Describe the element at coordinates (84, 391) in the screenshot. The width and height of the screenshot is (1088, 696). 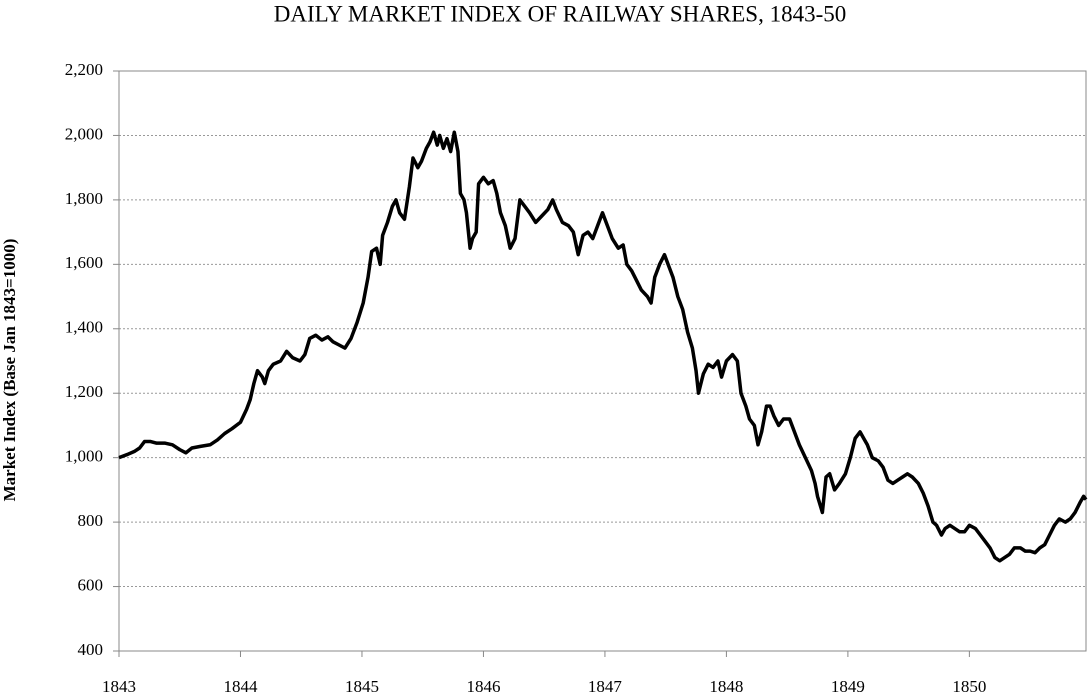
I see `y-tick-label: 1,200` at that location.